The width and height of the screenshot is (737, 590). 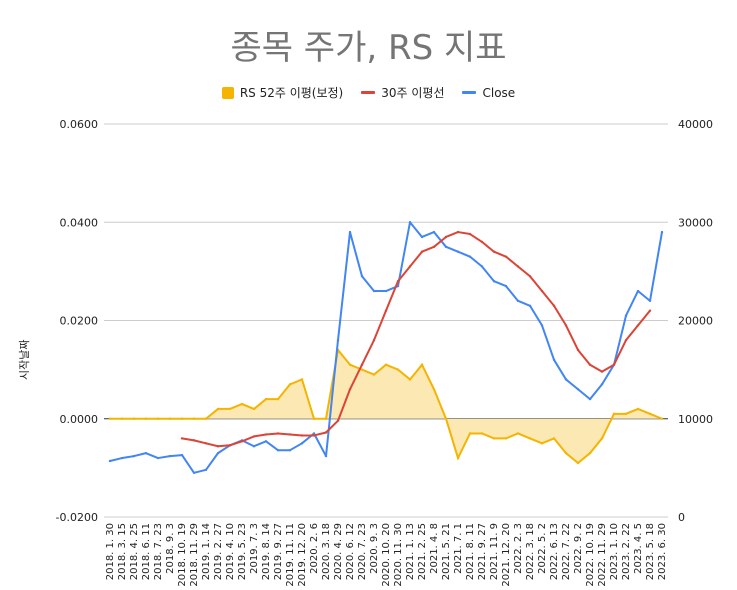 What do you see at coordinates (469, 92) in the screenshot?
I see `legend-swatch-close` at bounding box center [469, 92].